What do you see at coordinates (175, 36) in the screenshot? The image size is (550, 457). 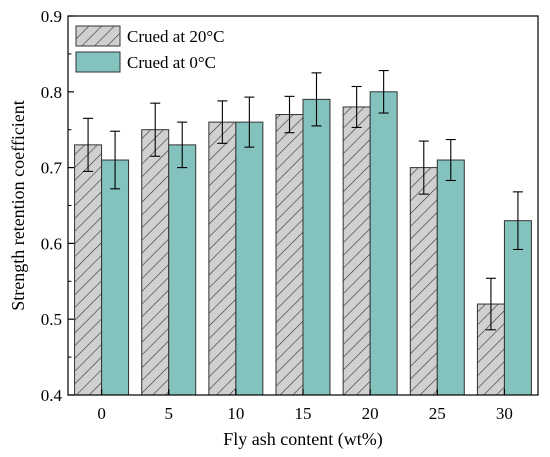 I see `legend-label-0: Crued at 20°C` at bounding box center [175, 36].